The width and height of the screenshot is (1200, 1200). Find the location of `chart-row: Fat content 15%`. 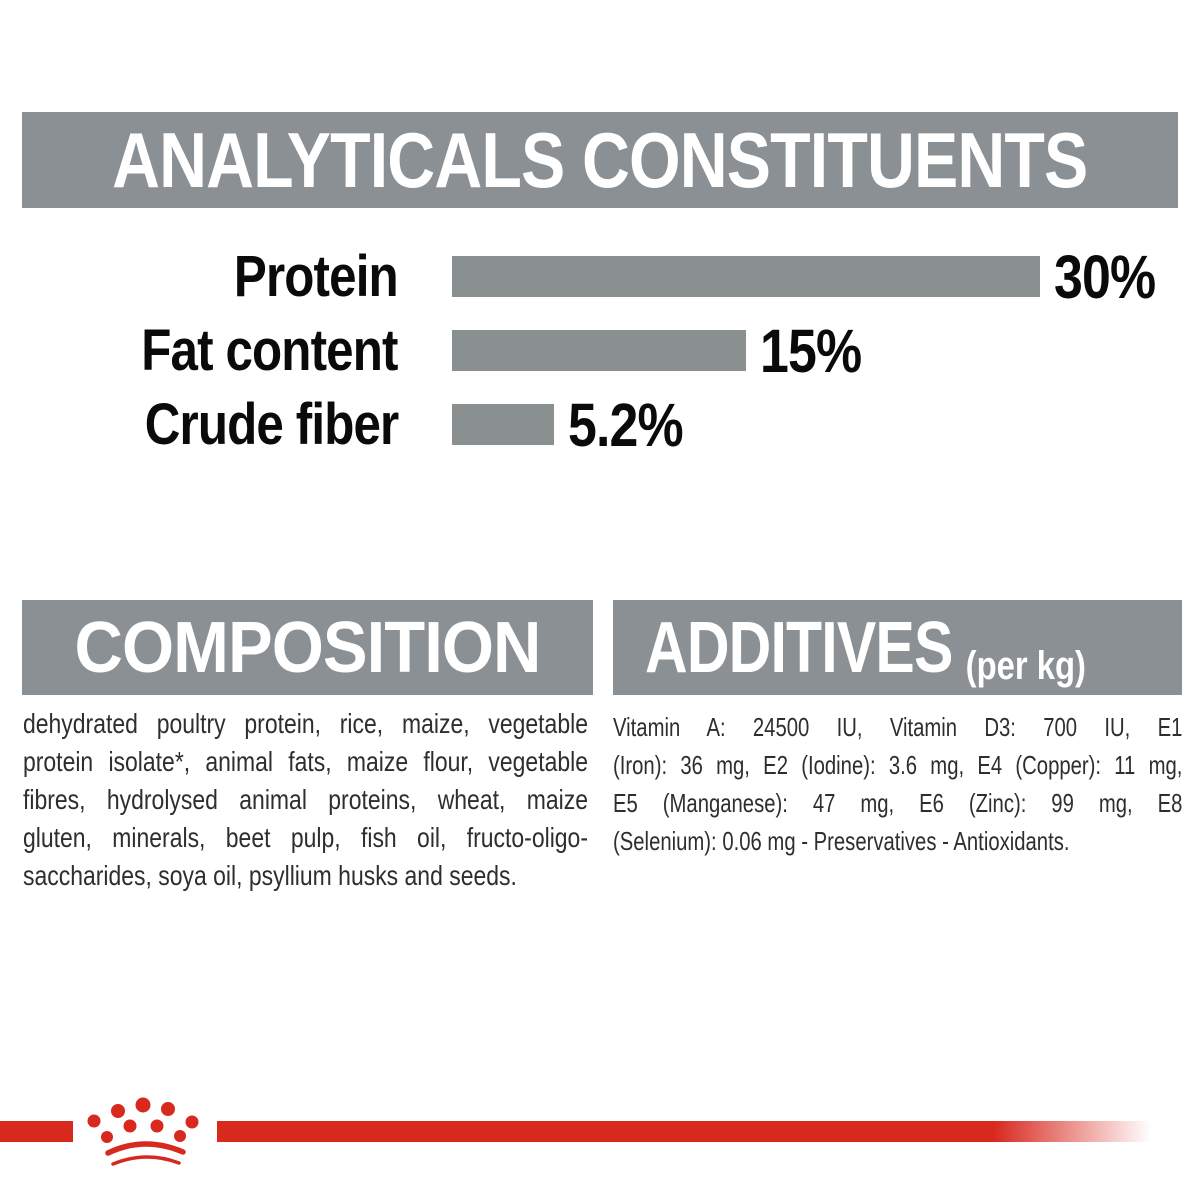

chart-row: Fat content 15% is located at coordinates (600, 351).